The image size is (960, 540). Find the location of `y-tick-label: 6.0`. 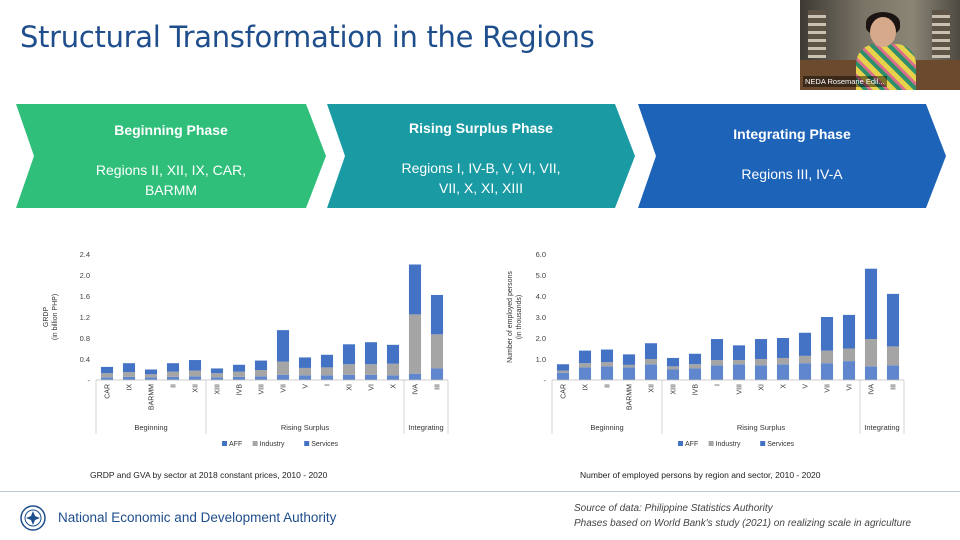

y-tick-label: 6.0 is located at coordinates (541, 254).